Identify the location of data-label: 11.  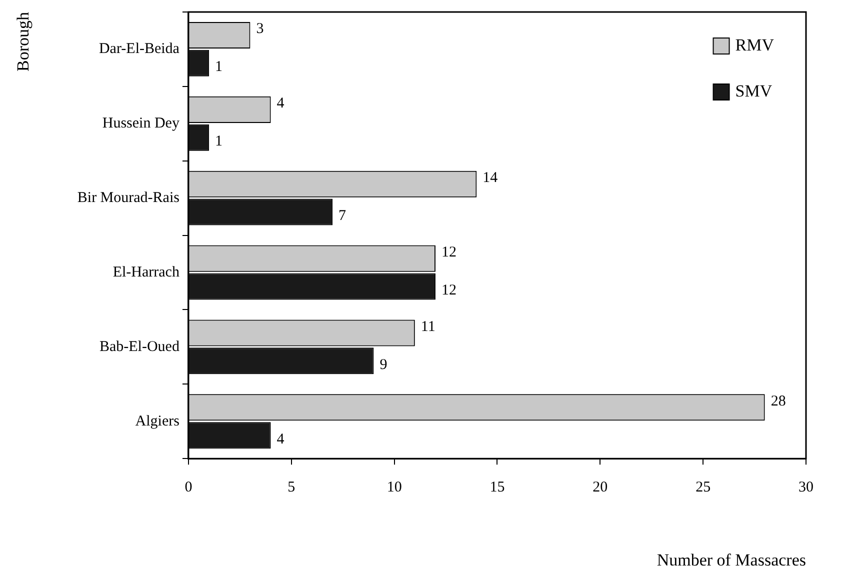
(428, 326).